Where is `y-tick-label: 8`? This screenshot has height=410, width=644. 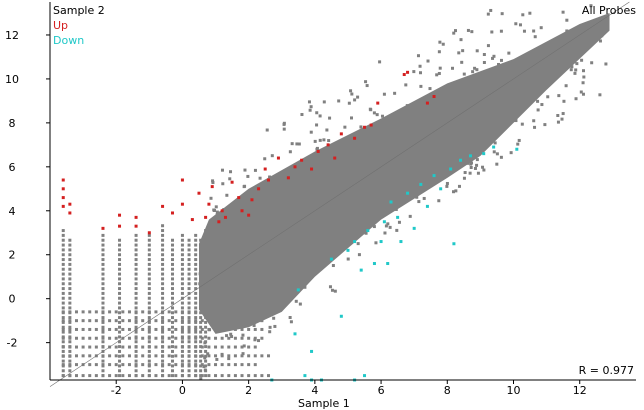 y-tick-label: 8 is located at coordinates (12, 123).